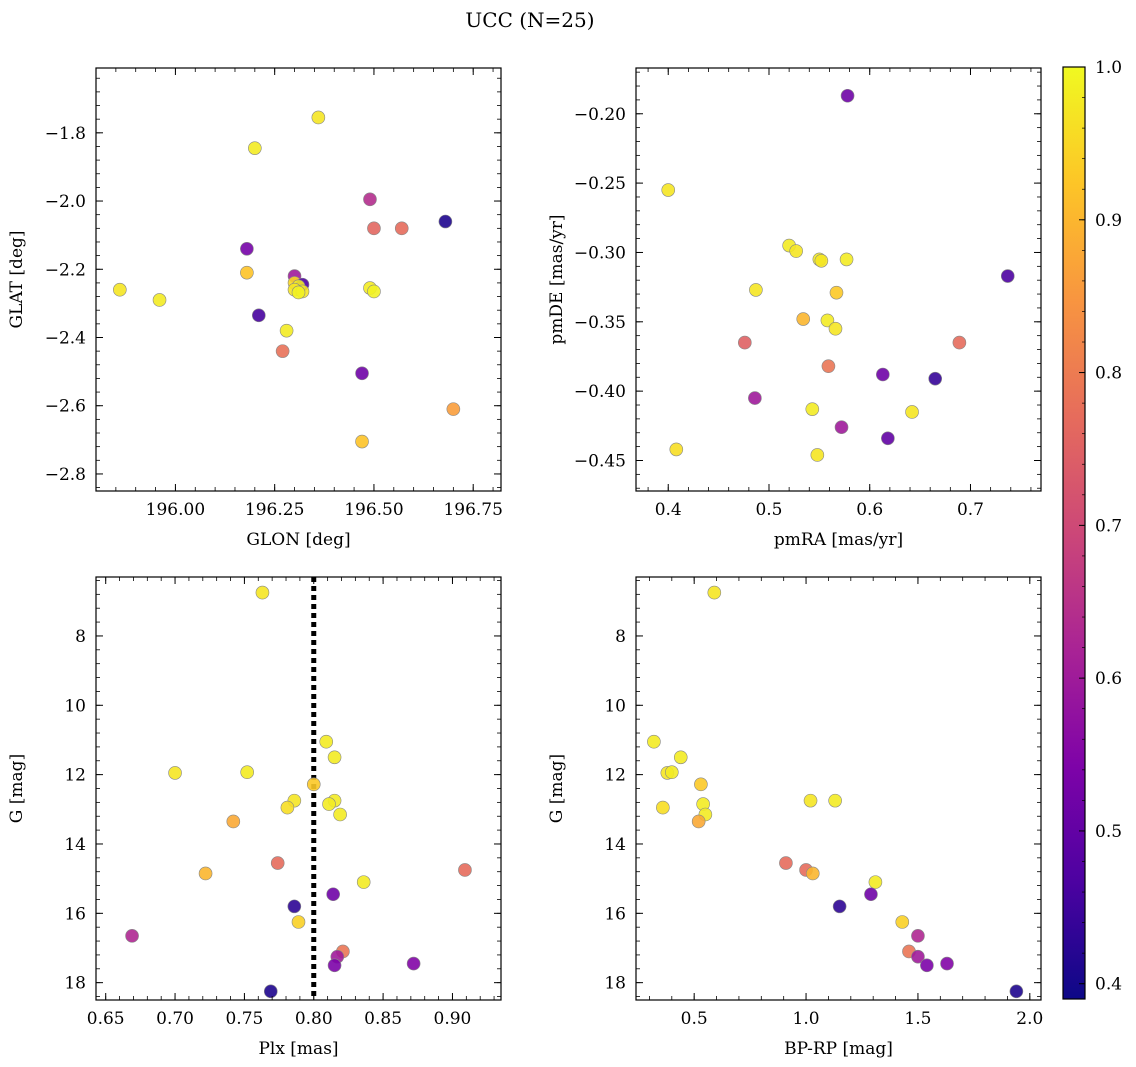 Image resolution: width=1136 pixels, height=1067 pixels. What do you see at coordinates (838, 1049) in the screenshot?
I see `x-axis-label: BP-RP [mag]` at bounding box center [838, 1049].